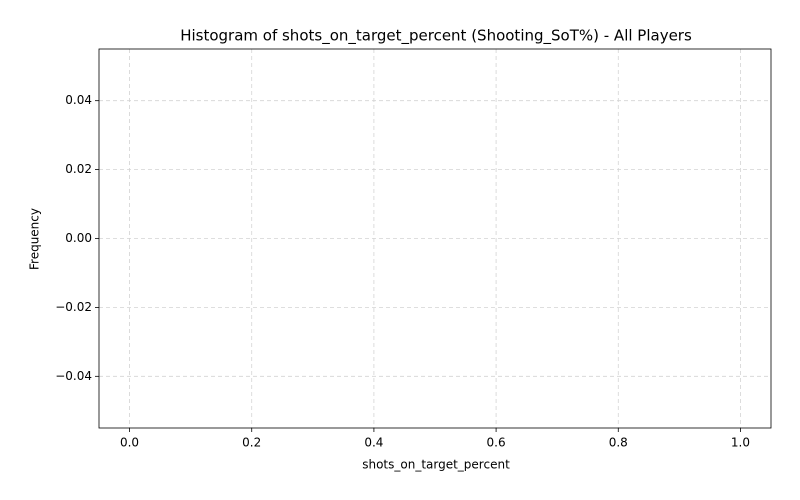 This screenshot has width=800, height=500. What do you see at coordinates (73, 376) in the screenshot?
I see `y-tick-label: −0.04` at bounding box center [73, 376].